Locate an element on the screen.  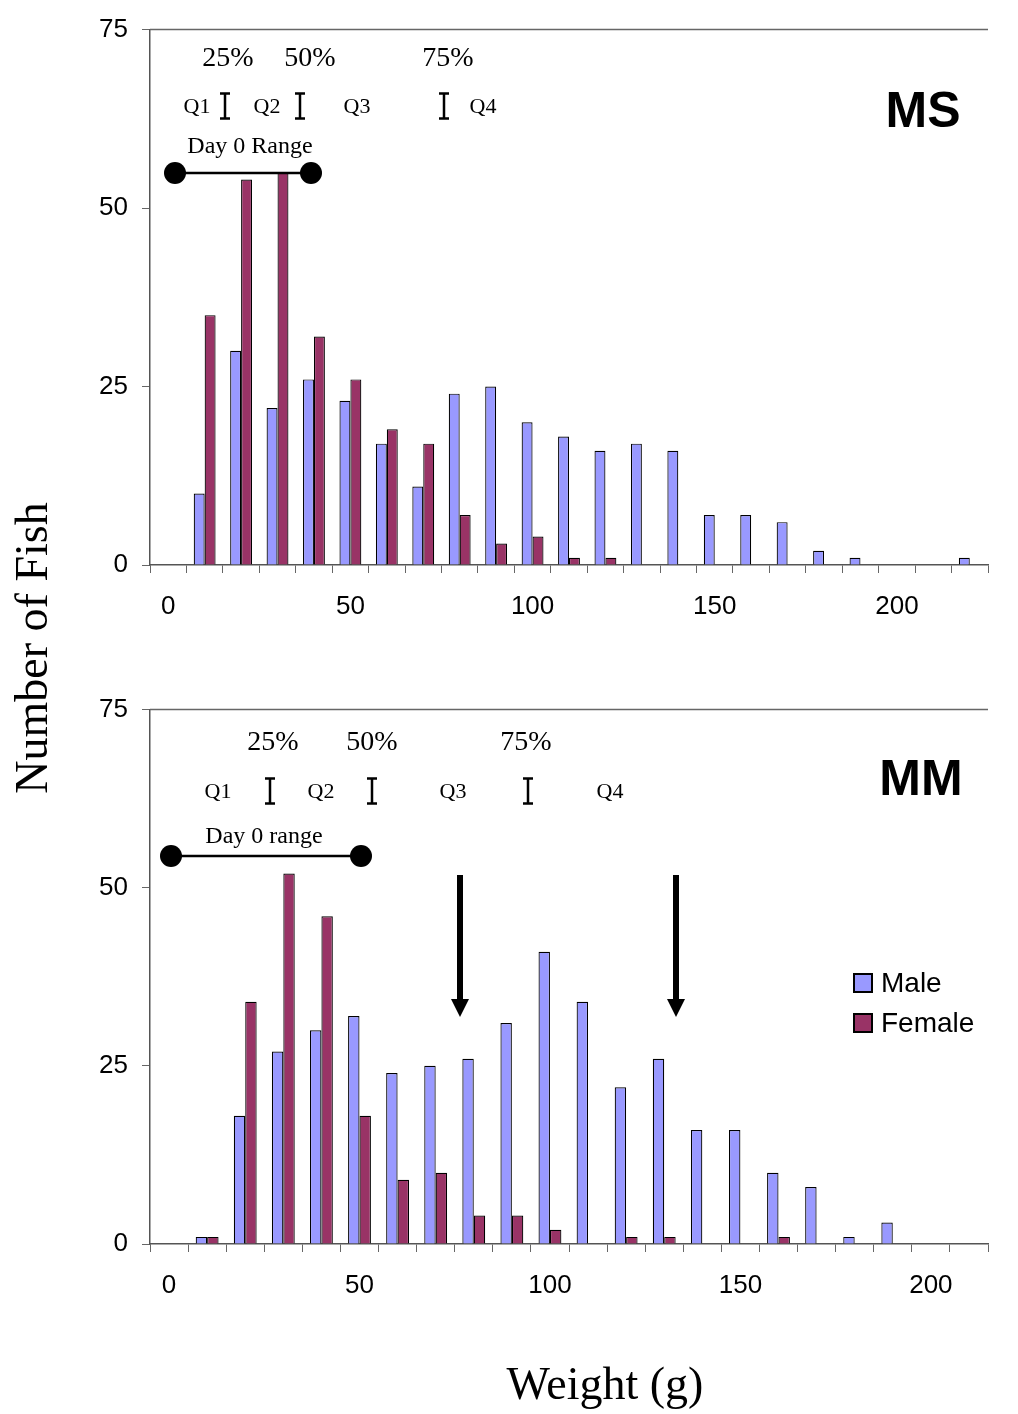
x-axis-title: Weight (g) is located at coordinates (605, 1383).